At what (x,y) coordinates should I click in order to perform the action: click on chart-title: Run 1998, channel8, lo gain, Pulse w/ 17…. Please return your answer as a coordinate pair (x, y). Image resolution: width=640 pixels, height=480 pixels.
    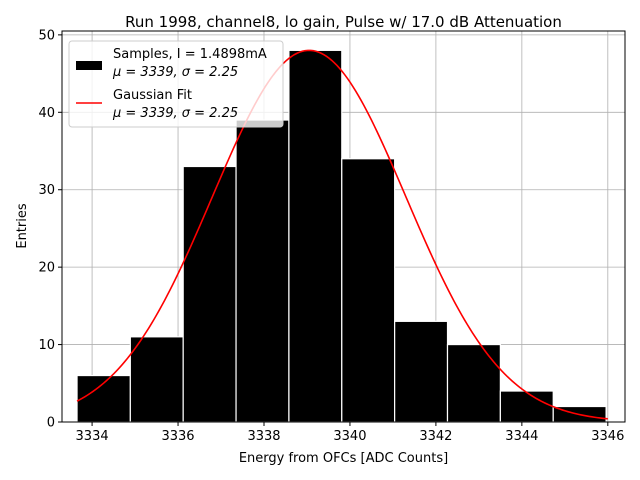
    Looking at the image, I should click on (343, 22).